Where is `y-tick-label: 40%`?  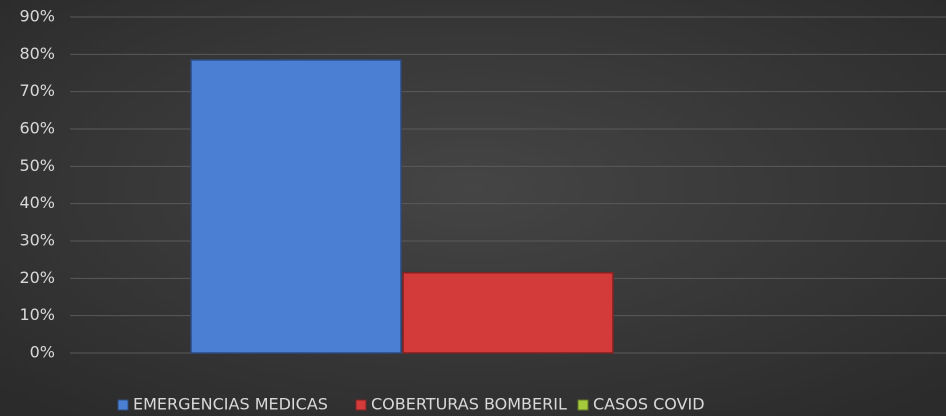
y-tick-label: 40% is located at coordinates (37, 202).